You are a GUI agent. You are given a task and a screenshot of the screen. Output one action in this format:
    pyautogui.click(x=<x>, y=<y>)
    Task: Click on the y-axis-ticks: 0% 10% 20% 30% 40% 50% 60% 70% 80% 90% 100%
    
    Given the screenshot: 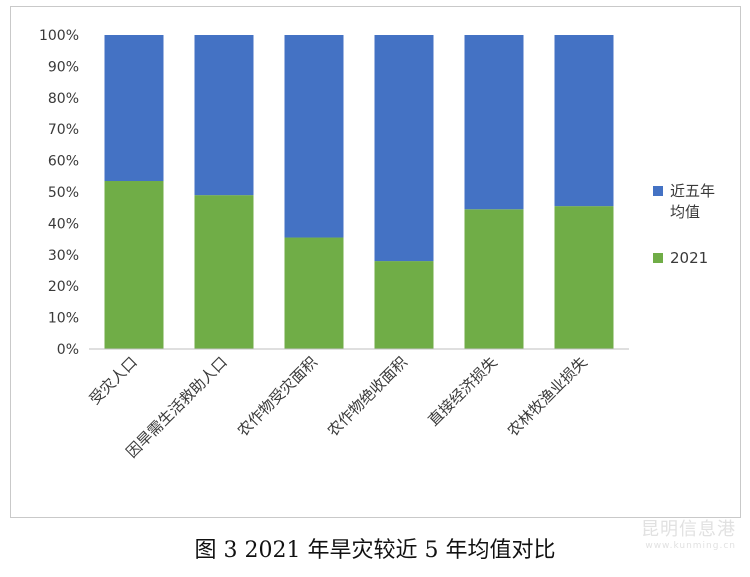 What is the action you would take?
    pyautogui.click(x=59, y=193)
    